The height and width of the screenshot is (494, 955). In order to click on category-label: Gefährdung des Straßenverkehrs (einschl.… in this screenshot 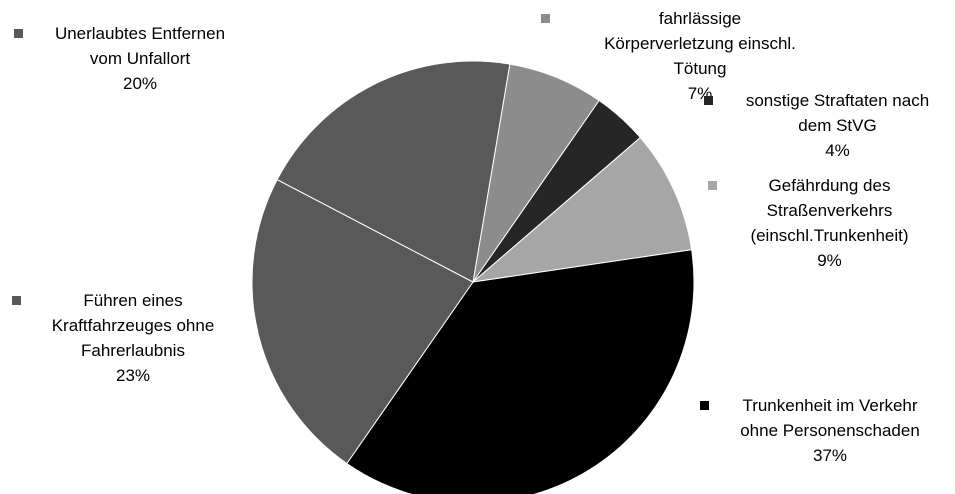, I will do `click(829, 210)`.